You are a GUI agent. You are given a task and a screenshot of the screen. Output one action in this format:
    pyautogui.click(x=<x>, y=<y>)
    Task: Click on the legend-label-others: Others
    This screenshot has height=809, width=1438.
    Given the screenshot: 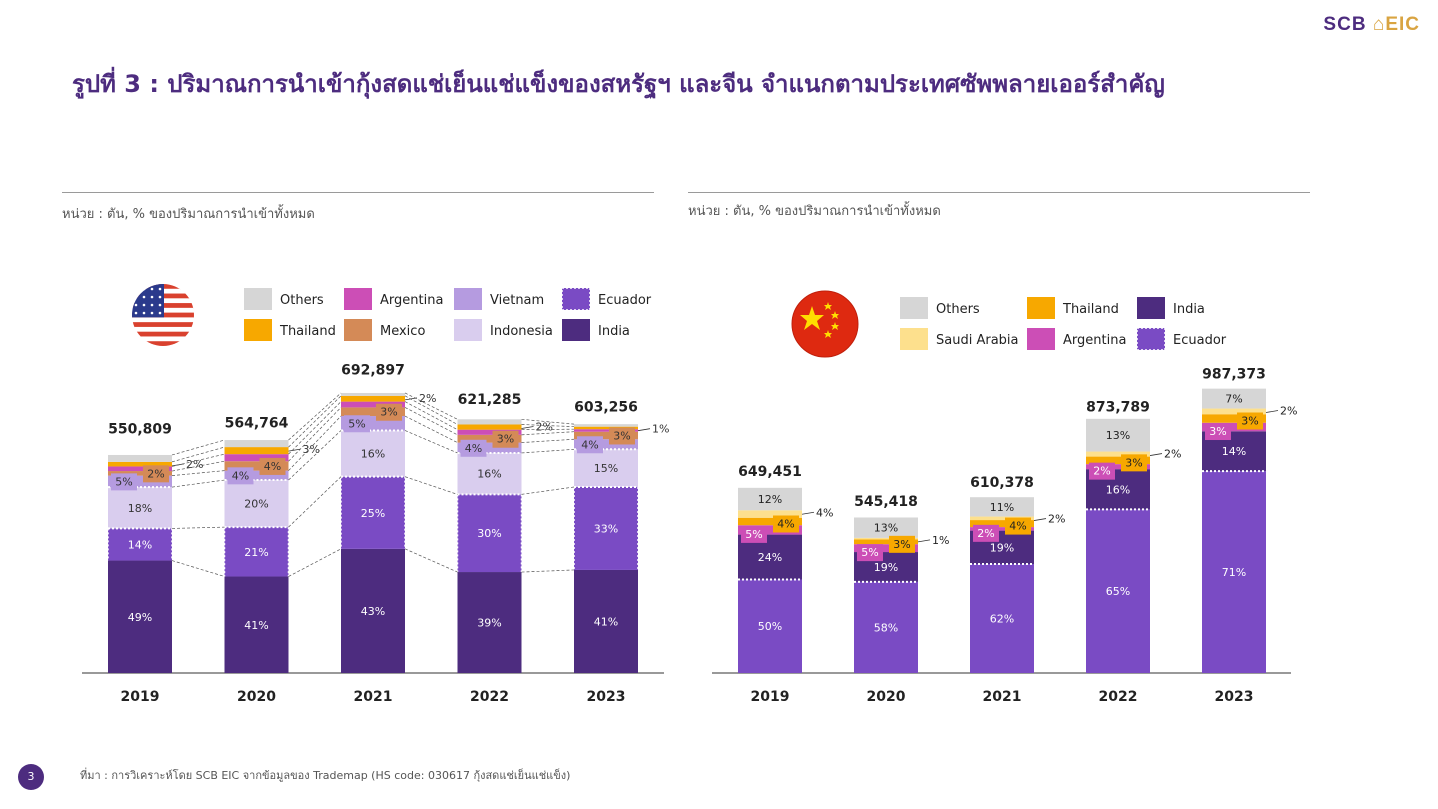 What is the action you would take?
    pyautogui.click(x=302, y=300)
    